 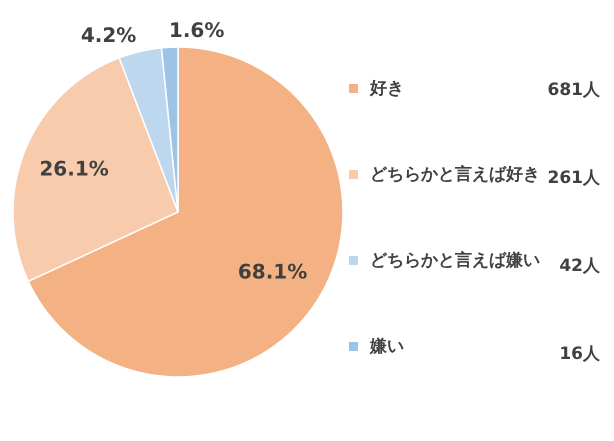 I want to click on data-label: 1.6%, so click(x=196, y=30).